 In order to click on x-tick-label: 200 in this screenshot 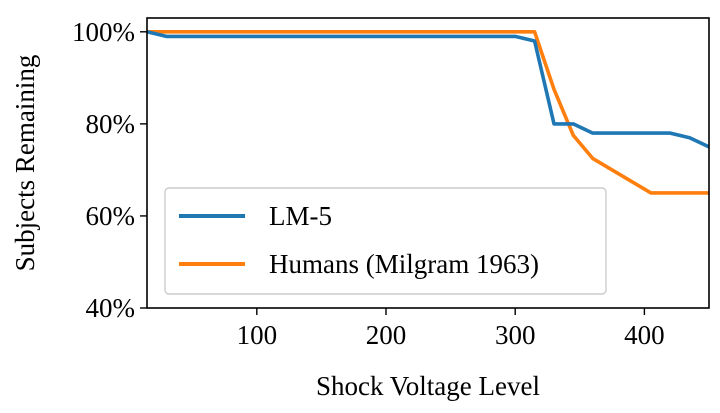, I will do `click(386, 335)`.